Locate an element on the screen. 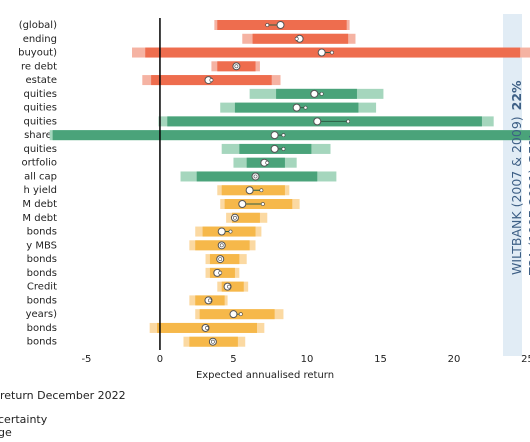 This screenshot has height=442, width=530. annotation: WILTBANK (2007 & 2009) 22% is located at coordinates (516, 177).